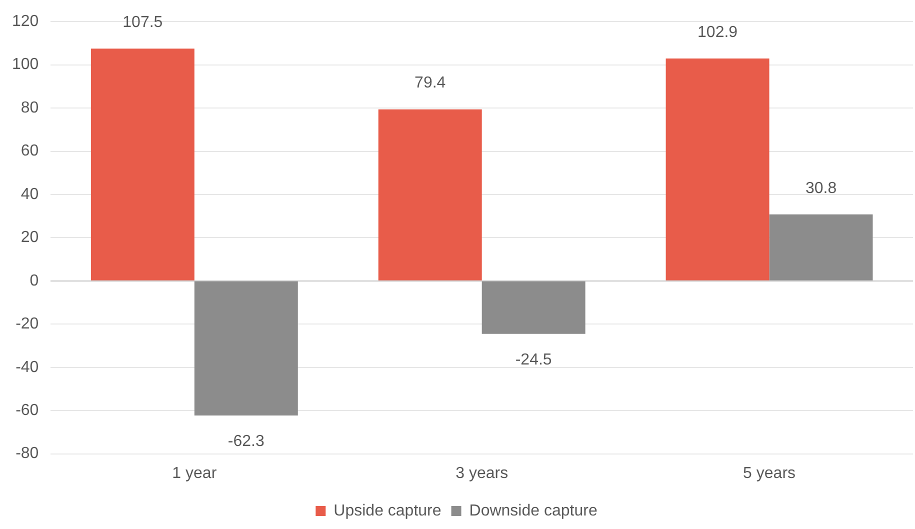 Image resolution: width=915 pixels, height=529 pixels. I want to click on y-tick-label: -60, so click(27, 410).